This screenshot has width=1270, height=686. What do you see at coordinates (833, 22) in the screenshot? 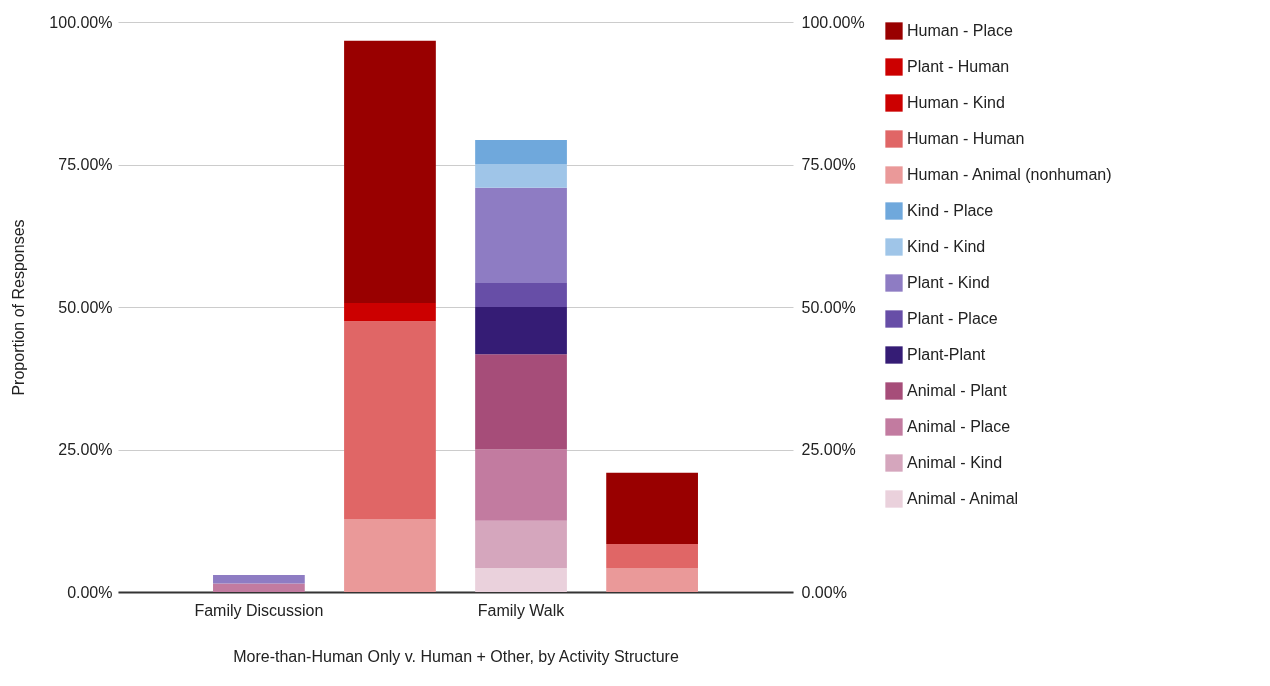
I see `y2-tick-label: 100.00%` at bounding box center [833, 22].